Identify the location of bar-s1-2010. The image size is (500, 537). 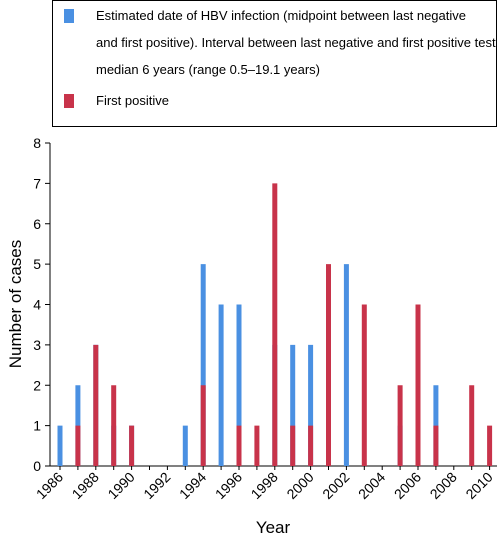
(490, 445).